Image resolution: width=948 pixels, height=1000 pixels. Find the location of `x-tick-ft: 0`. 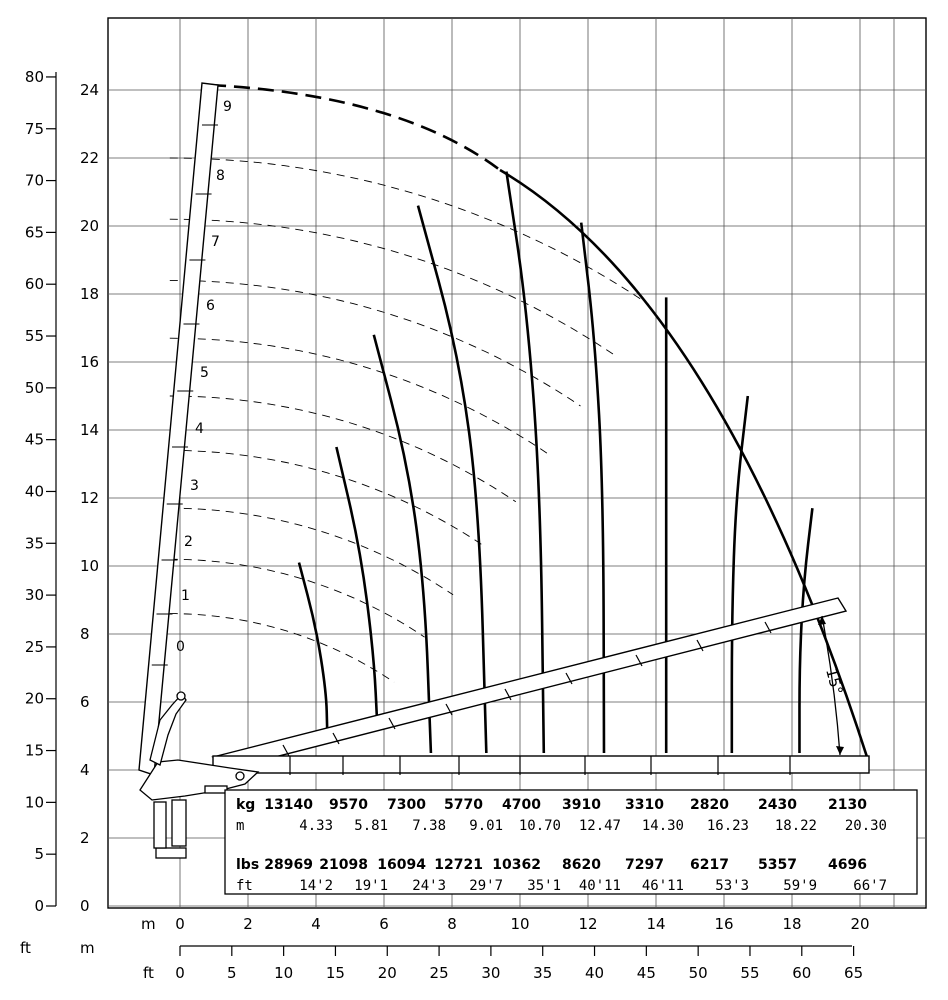

x-tick-ft: 0 is located at coordinates (180, 973).